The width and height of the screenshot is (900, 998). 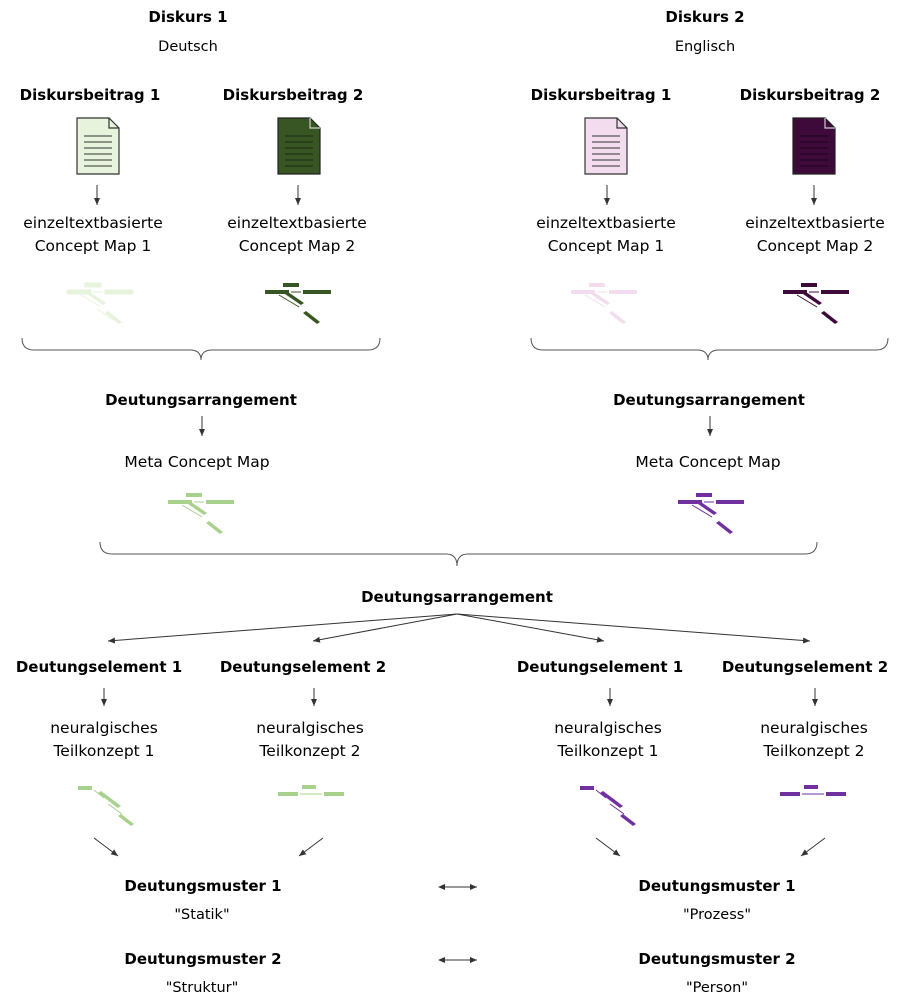 What do you see at coordinates (457, 923) in the screenshot?
I see `double-arrows` at bounding box center [457, 923].